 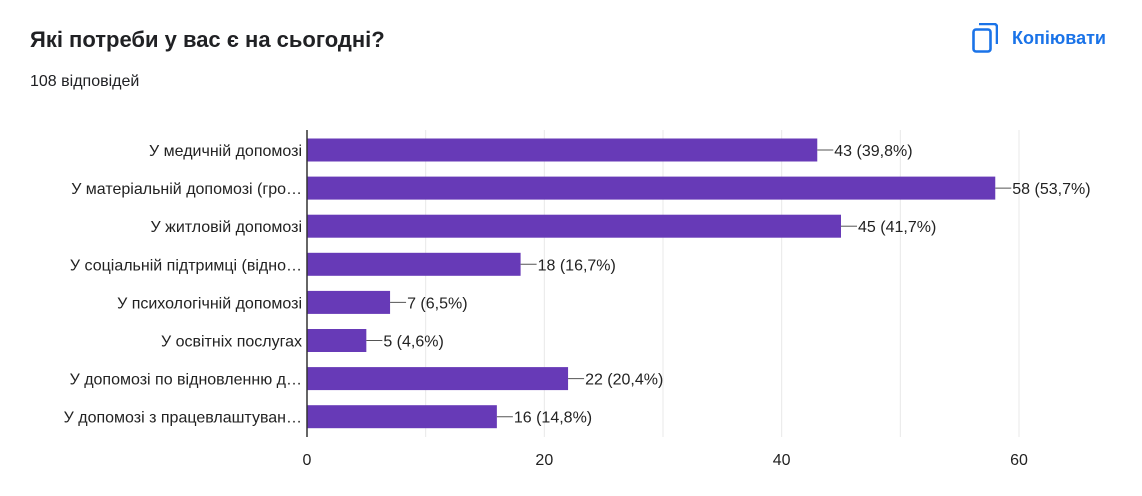 What do you see at coordinates (1051, 189) in the screenshot?
I see `data-label: 58 (53,7%)` at bounding box center [1051, 189].